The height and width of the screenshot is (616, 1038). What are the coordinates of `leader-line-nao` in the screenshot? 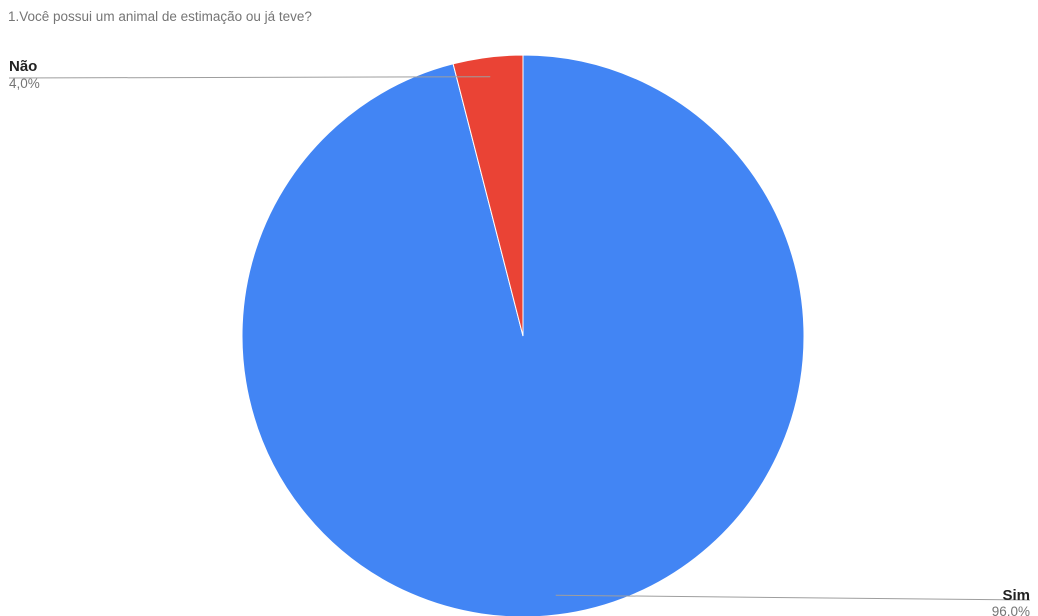 It's located at (249, 77).